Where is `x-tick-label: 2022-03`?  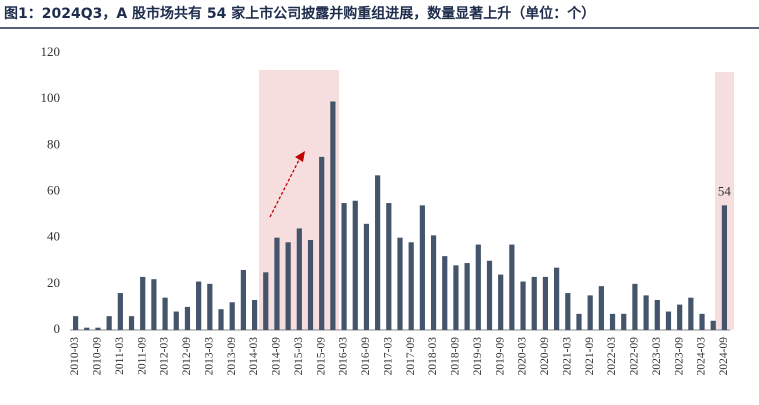
x-tick-label: 2022-03 is located at coordinates (612, 356).